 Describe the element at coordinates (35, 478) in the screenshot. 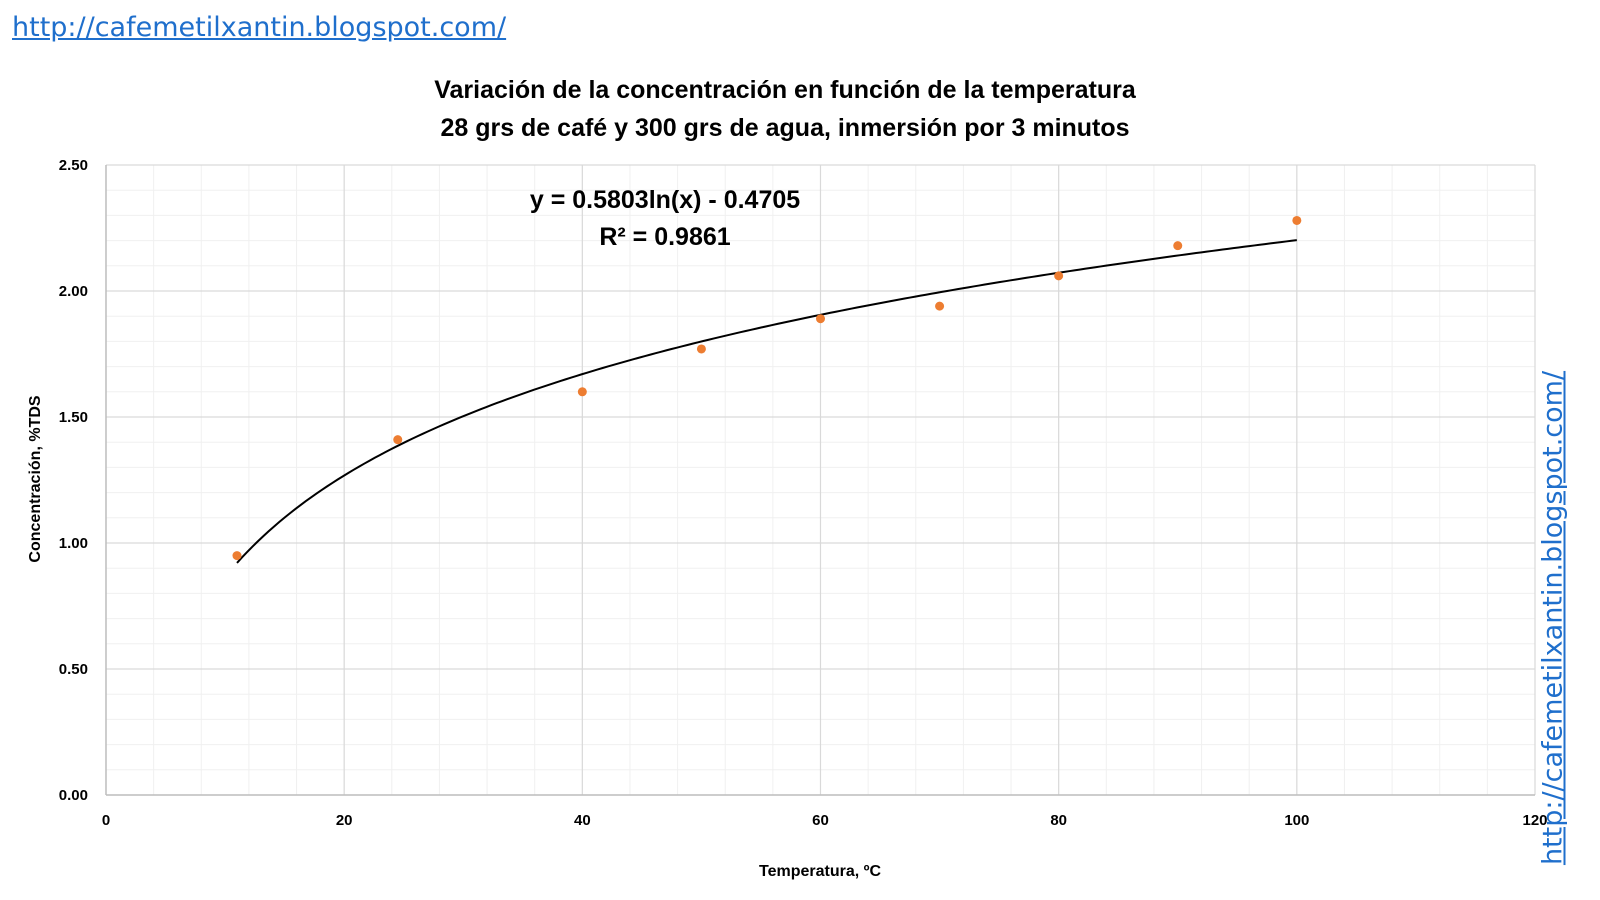

I see `y-axis-label: Concentración, %TDS` at that location.